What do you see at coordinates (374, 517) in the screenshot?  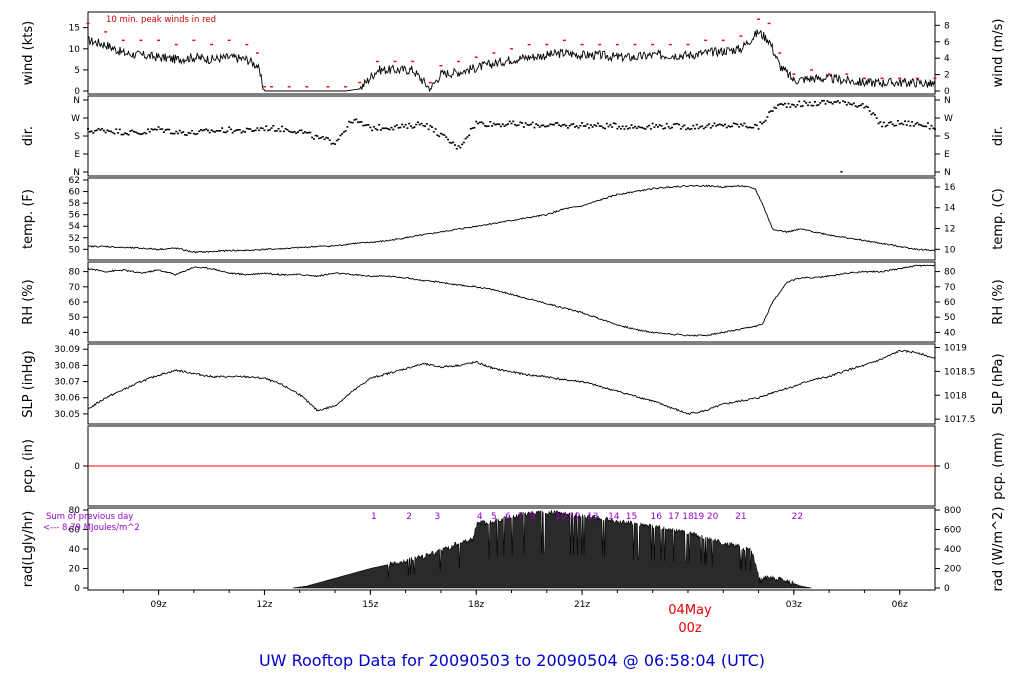 I see `radiation-hour-label: 1` at bounding box center [374, 517].